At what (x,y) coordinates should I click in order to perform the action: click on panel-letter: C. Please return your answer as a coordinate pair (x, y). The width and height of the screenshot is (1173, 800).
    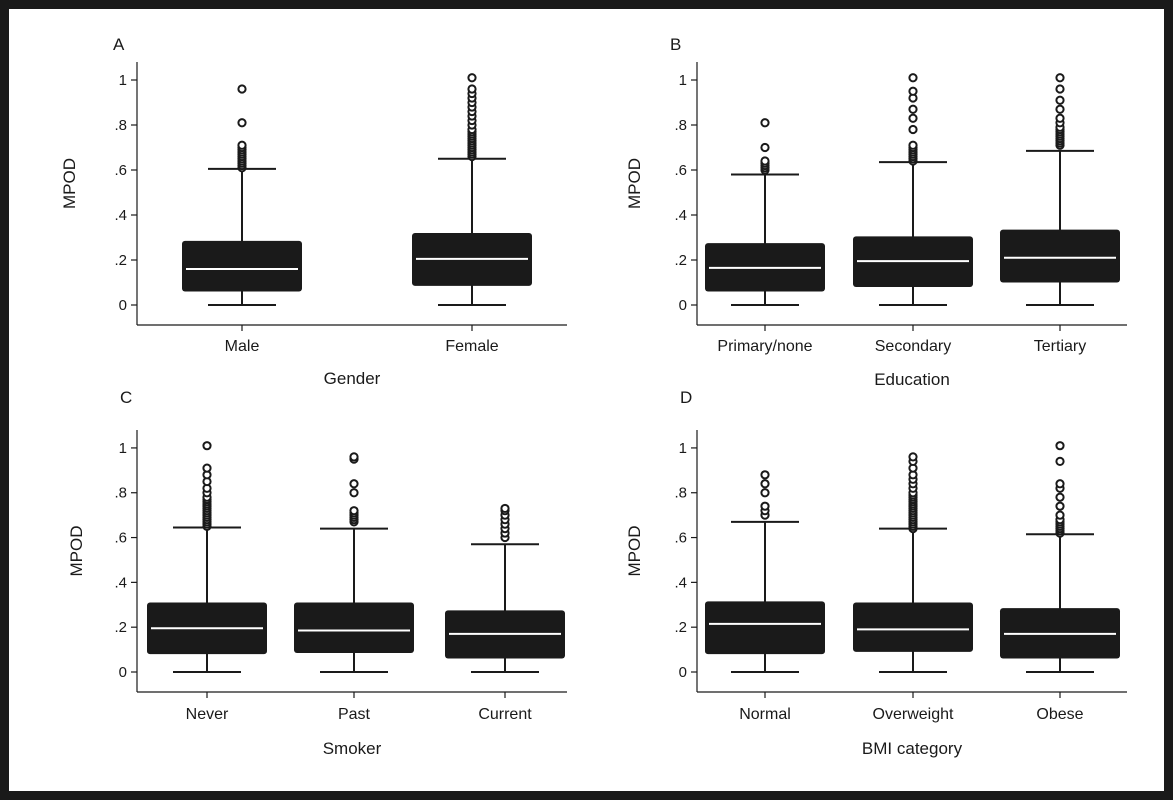
    Looking at the image, I should click on (126, 397).